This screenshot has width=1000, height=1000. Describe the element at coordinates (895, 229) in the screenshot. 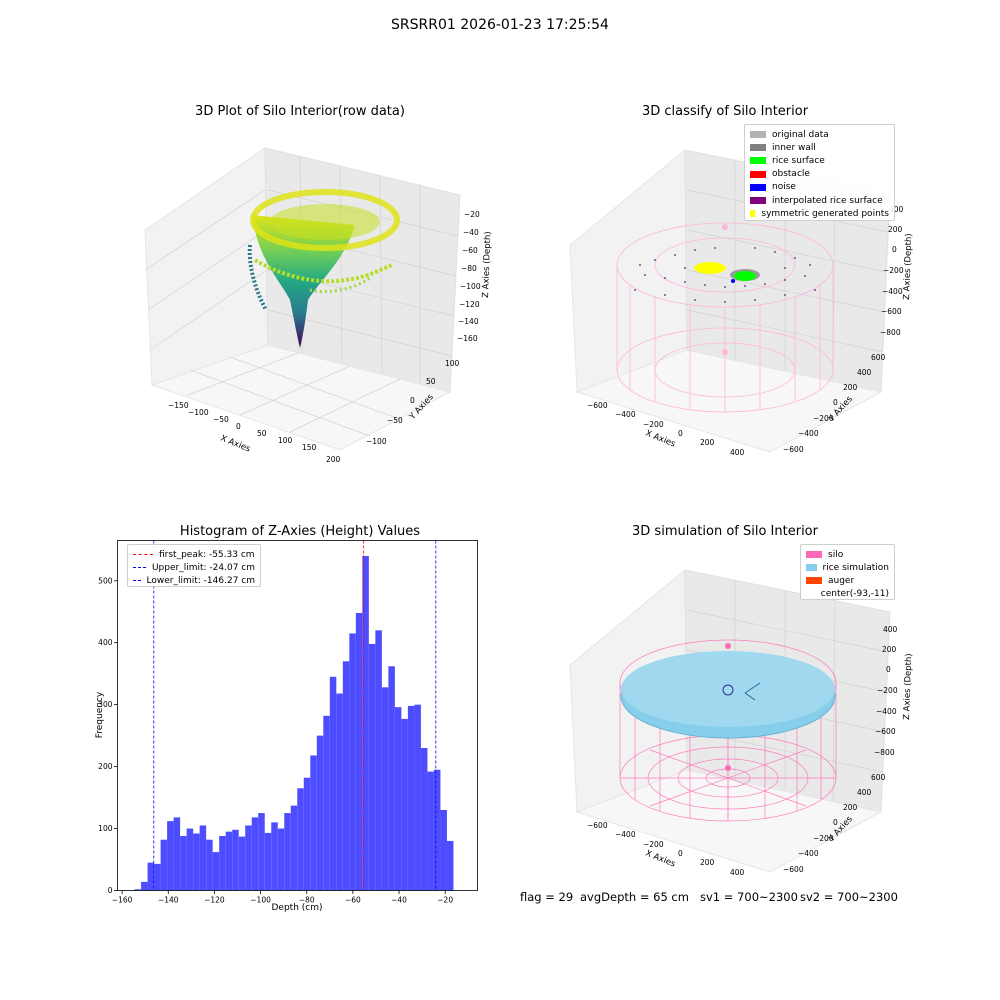

I see `z-tick: 200` at that location.